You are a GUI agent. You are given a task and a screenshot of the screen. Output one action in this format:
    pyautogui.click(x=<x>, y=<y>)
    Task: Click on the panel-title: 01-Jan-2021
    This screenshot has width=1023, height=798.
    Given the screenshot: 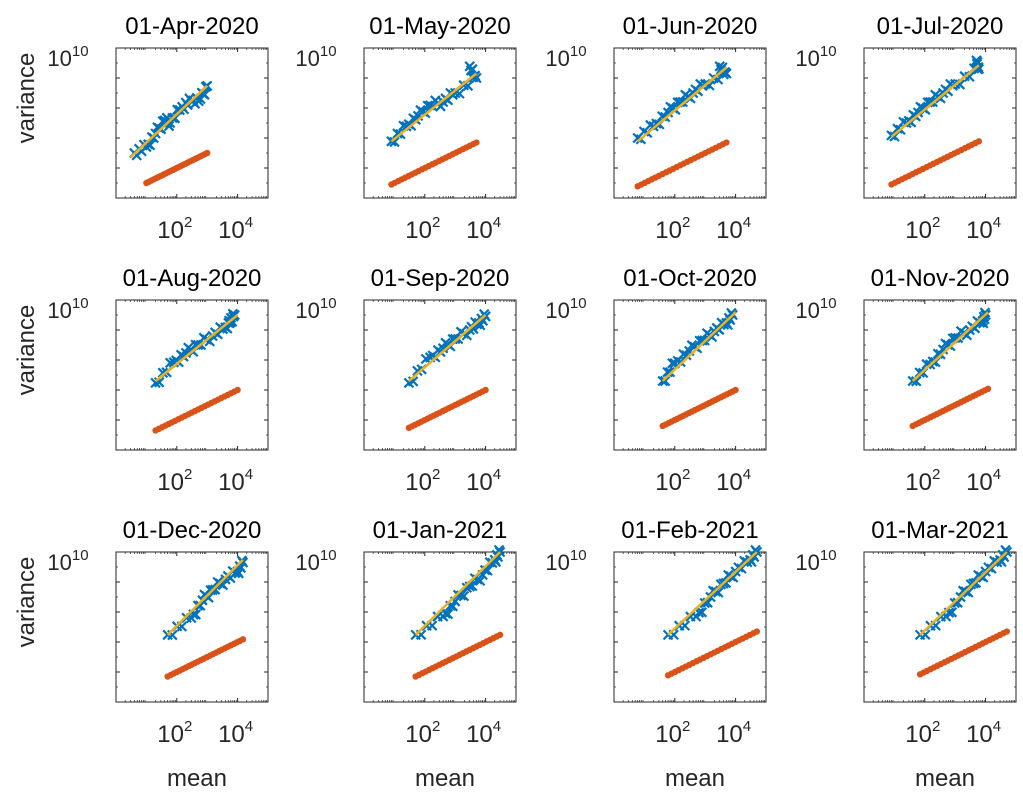 What is the action you would take?
    pyautogui.click(x=440, y=530)
    